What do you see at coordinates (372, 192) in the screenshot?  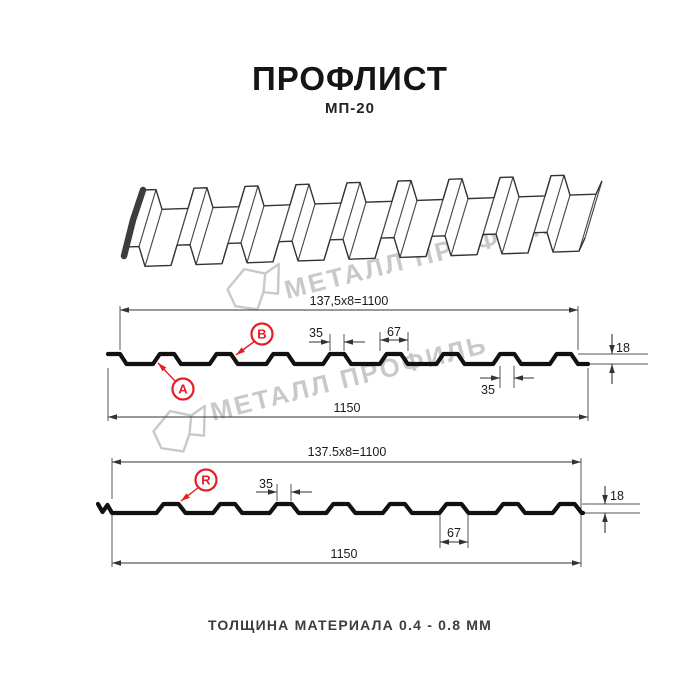 I see `sheet-back-edge` at bounding box center [372, 192].